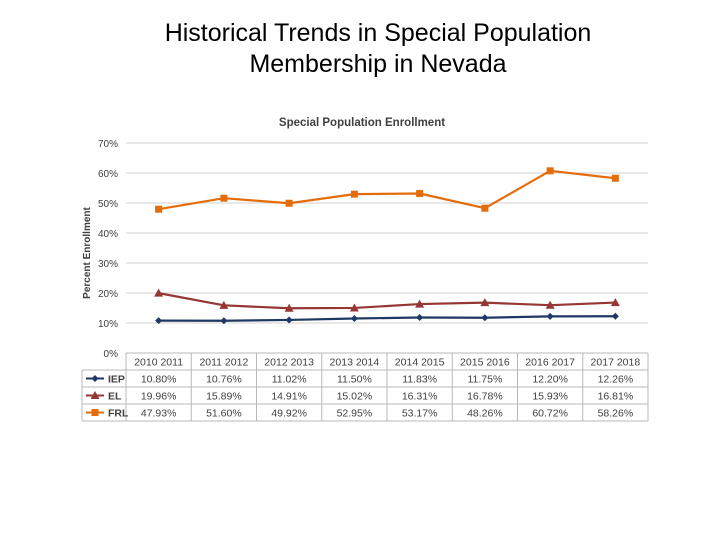  What do you see at coordinates (616, 414) in the screenshot?
I see `table-value-frl: 58.26%` at bounding box center [616, 414].